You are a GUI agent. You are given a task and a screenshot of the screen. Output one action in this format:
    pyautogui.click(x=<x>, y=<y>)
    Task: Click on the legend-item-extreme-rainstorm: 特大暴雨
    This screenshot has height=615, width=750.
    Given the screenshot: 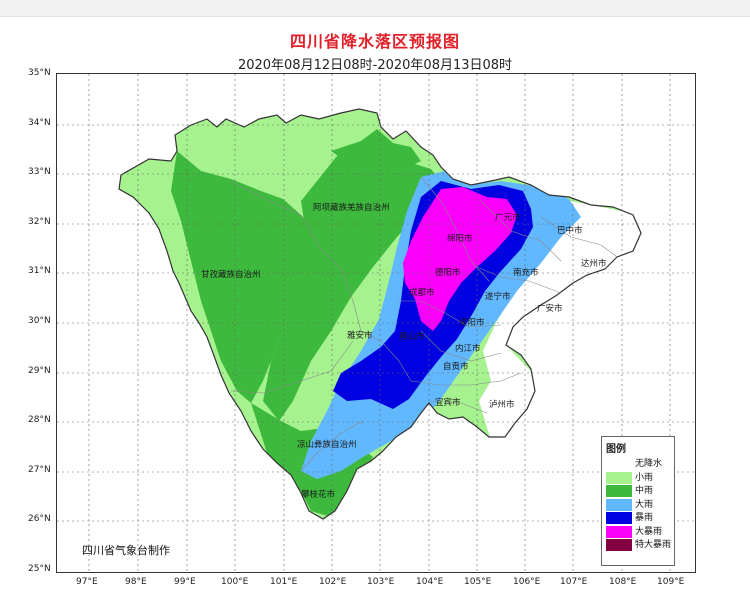 What is the action you would take?
    pyautogui.click(x=638, y=545)
    